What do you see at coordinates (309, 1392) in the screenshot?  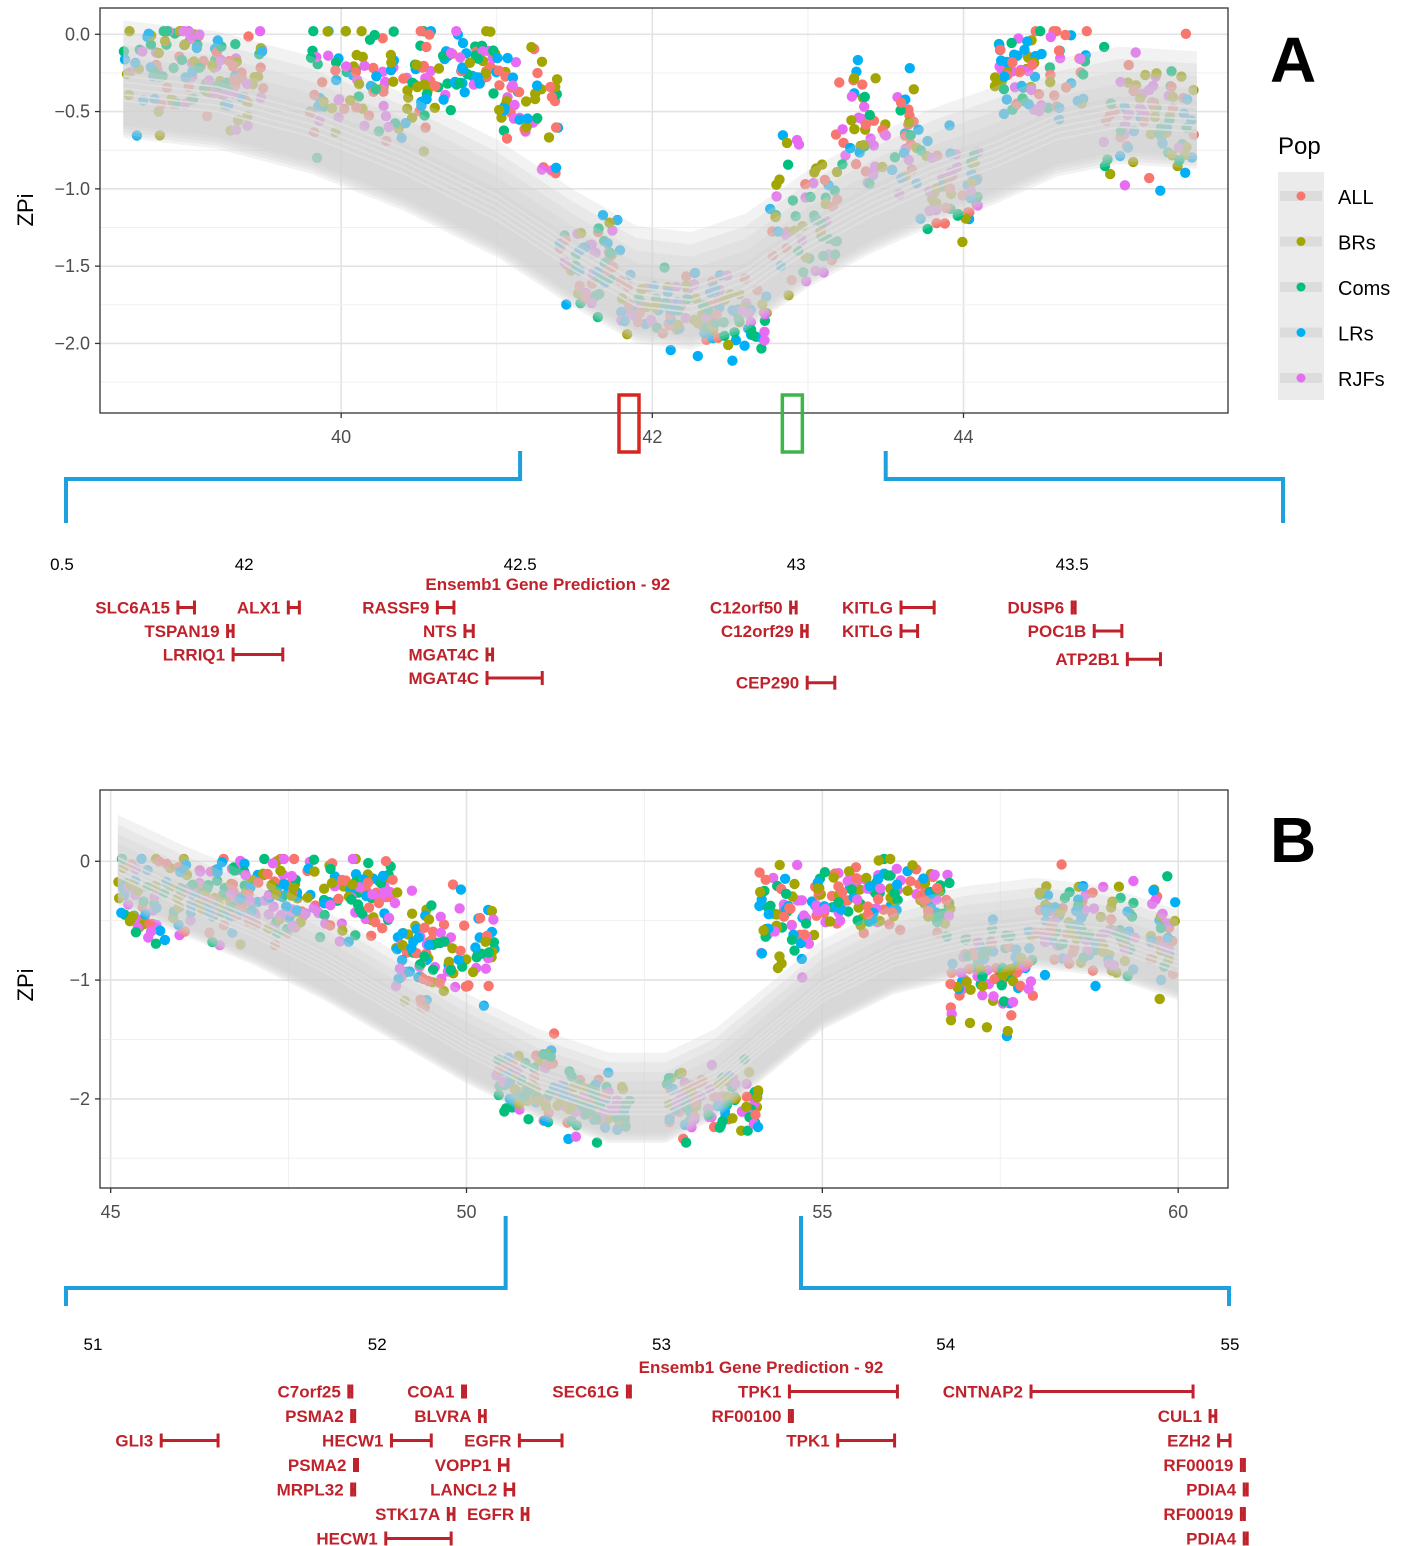 I see `gene-label: C7orf25` at bounding box center [309, 1392].